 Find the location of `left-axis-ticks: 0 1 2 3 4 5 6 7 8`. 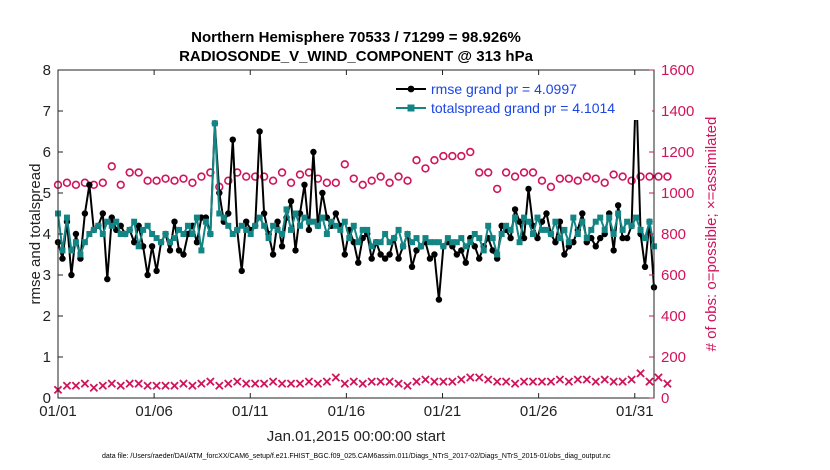

left-axis-ticks: 0 1 2 3 4 5 6 7 8 is located at coordinates (53, 234).